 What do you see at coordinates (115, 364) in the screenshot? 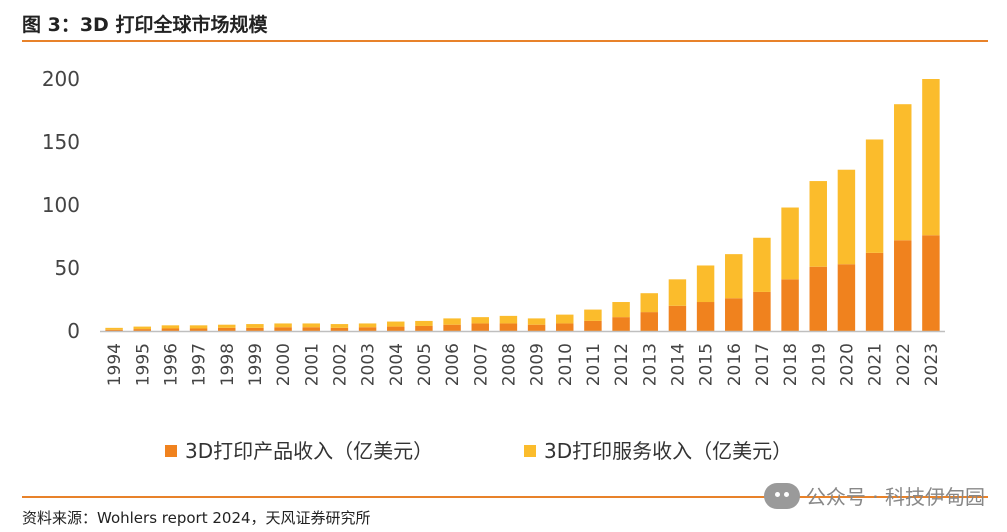
I see `x-tick-label: 1994` at bounding box center [115, 364].